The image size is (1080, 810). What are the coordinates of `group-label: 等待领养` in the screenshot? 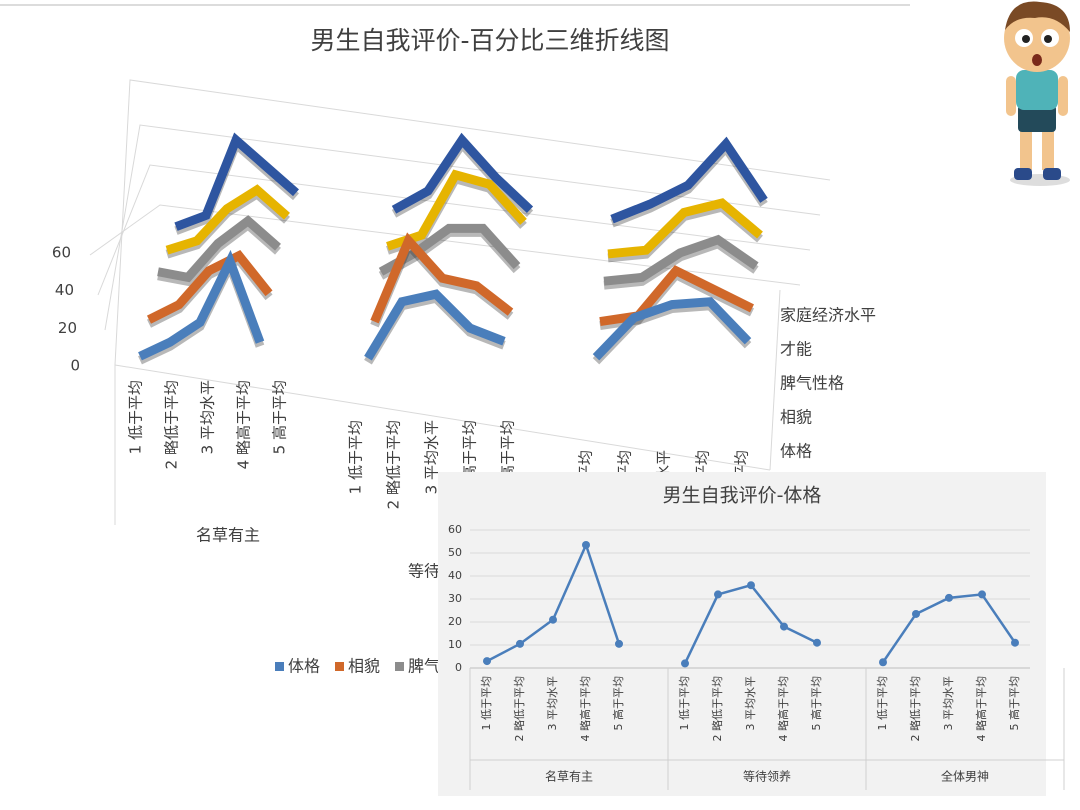 It's located at (767, 776).